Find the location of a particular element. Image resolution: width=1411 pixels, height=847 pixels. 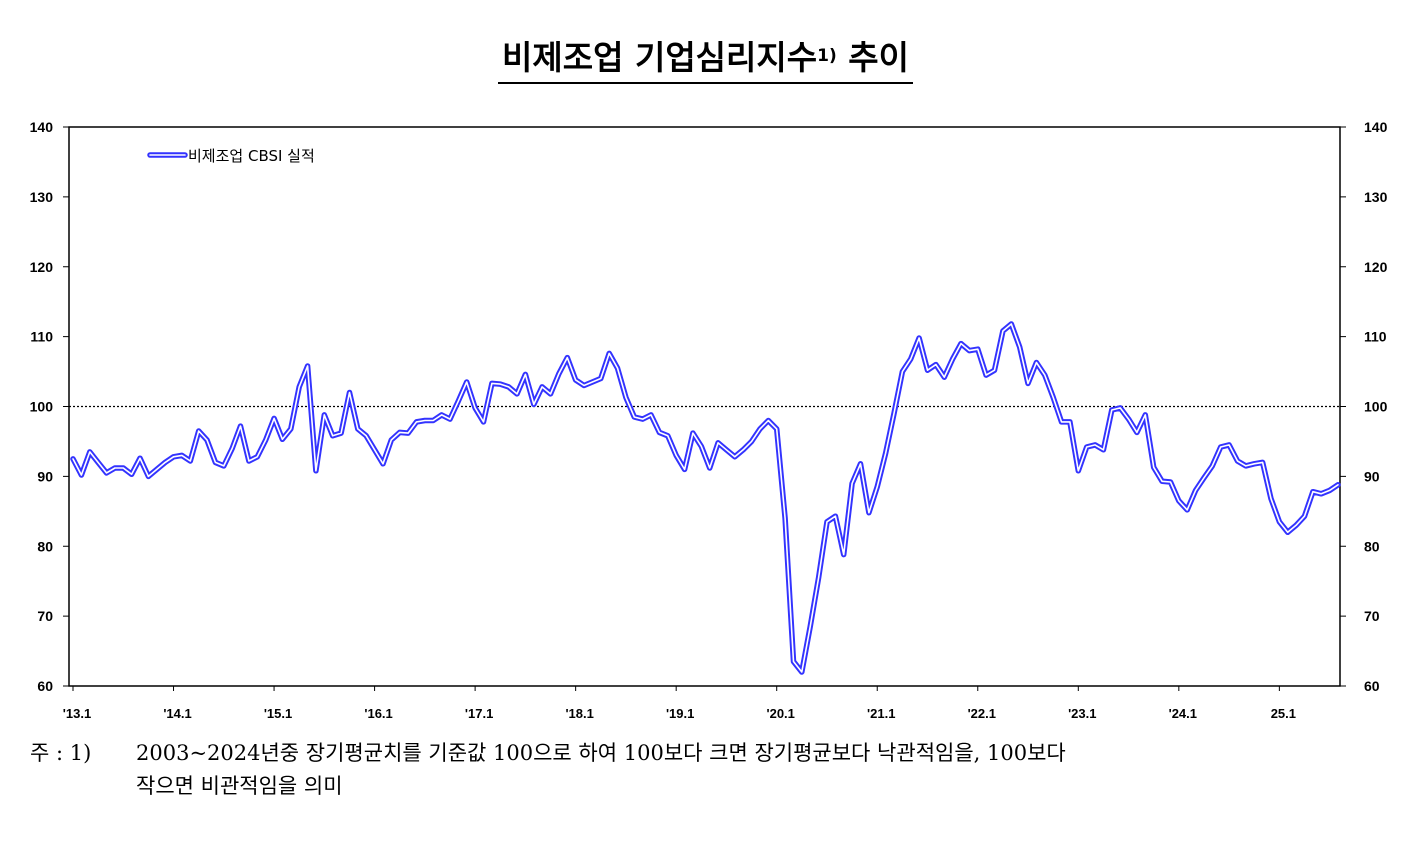

title-underlined: 비제조업 기업심리지수1) 추이 is located at coordinates (705, 61).